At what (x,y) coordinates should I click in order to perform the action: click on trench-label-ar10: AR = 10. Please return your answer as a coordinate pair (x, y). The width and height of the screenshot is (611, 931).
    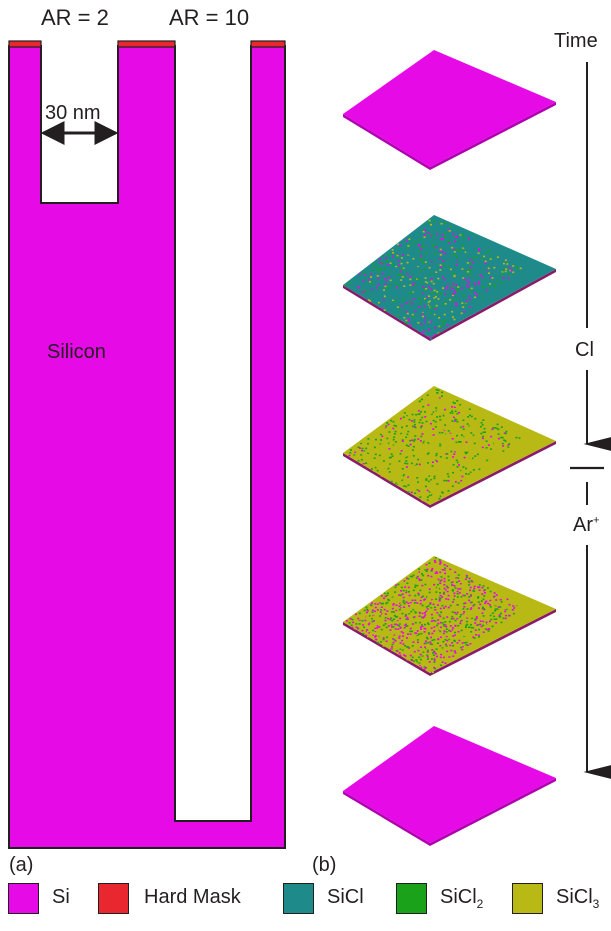
    Looking at the image, I should click on (209, 17).